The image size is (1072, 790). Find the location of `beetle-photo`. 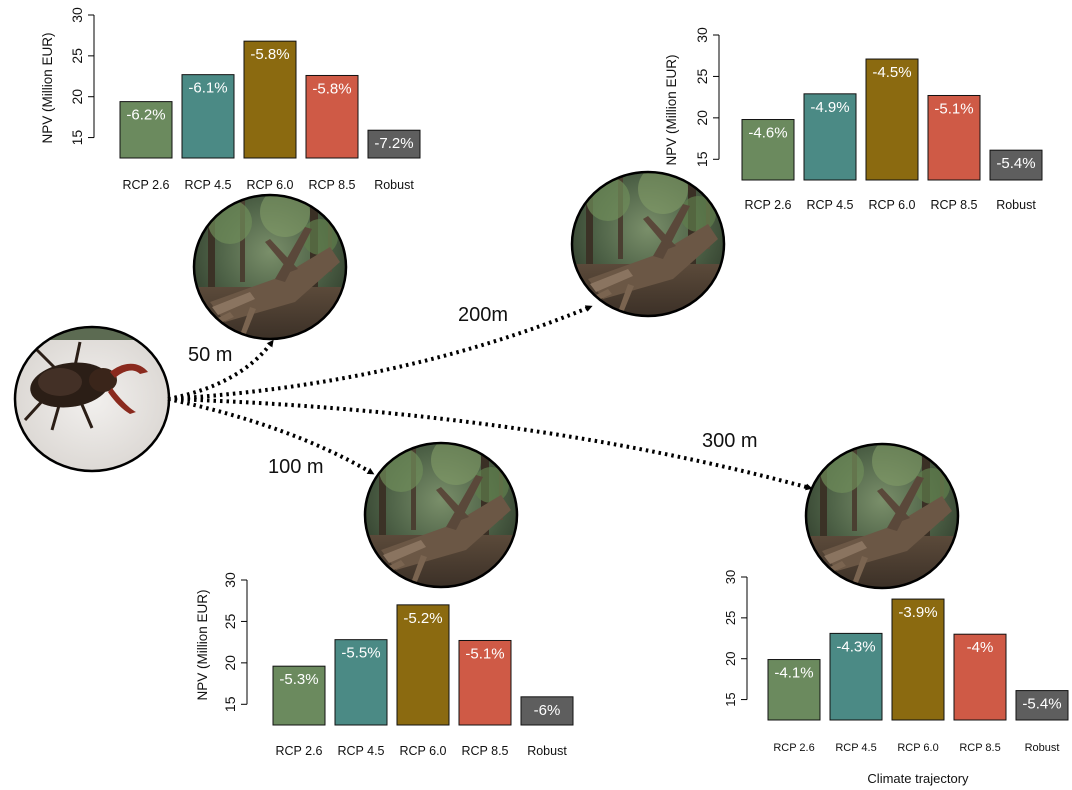

beetle-photo is located at coordinates (92, 399).